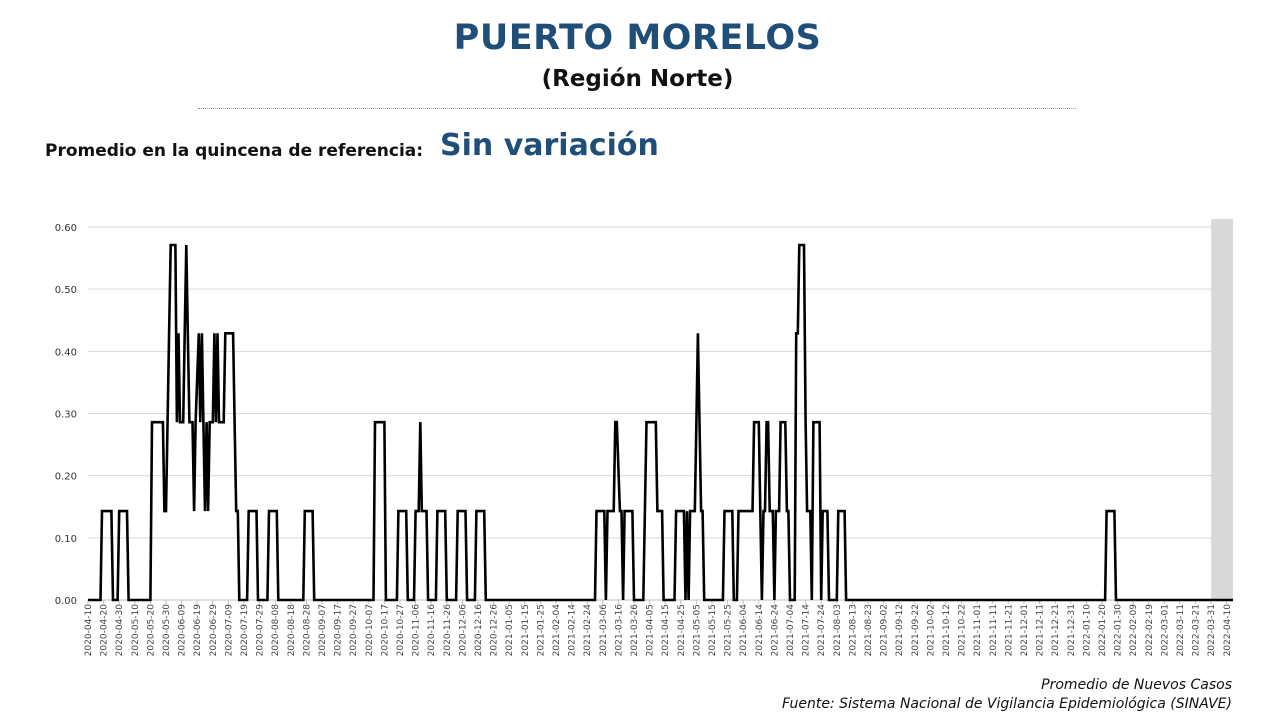  What do you see at coordinates (744, 630) in the screenshot?
I see `x-tick-label: 2021-06-04` at bounding box center [744, 630].